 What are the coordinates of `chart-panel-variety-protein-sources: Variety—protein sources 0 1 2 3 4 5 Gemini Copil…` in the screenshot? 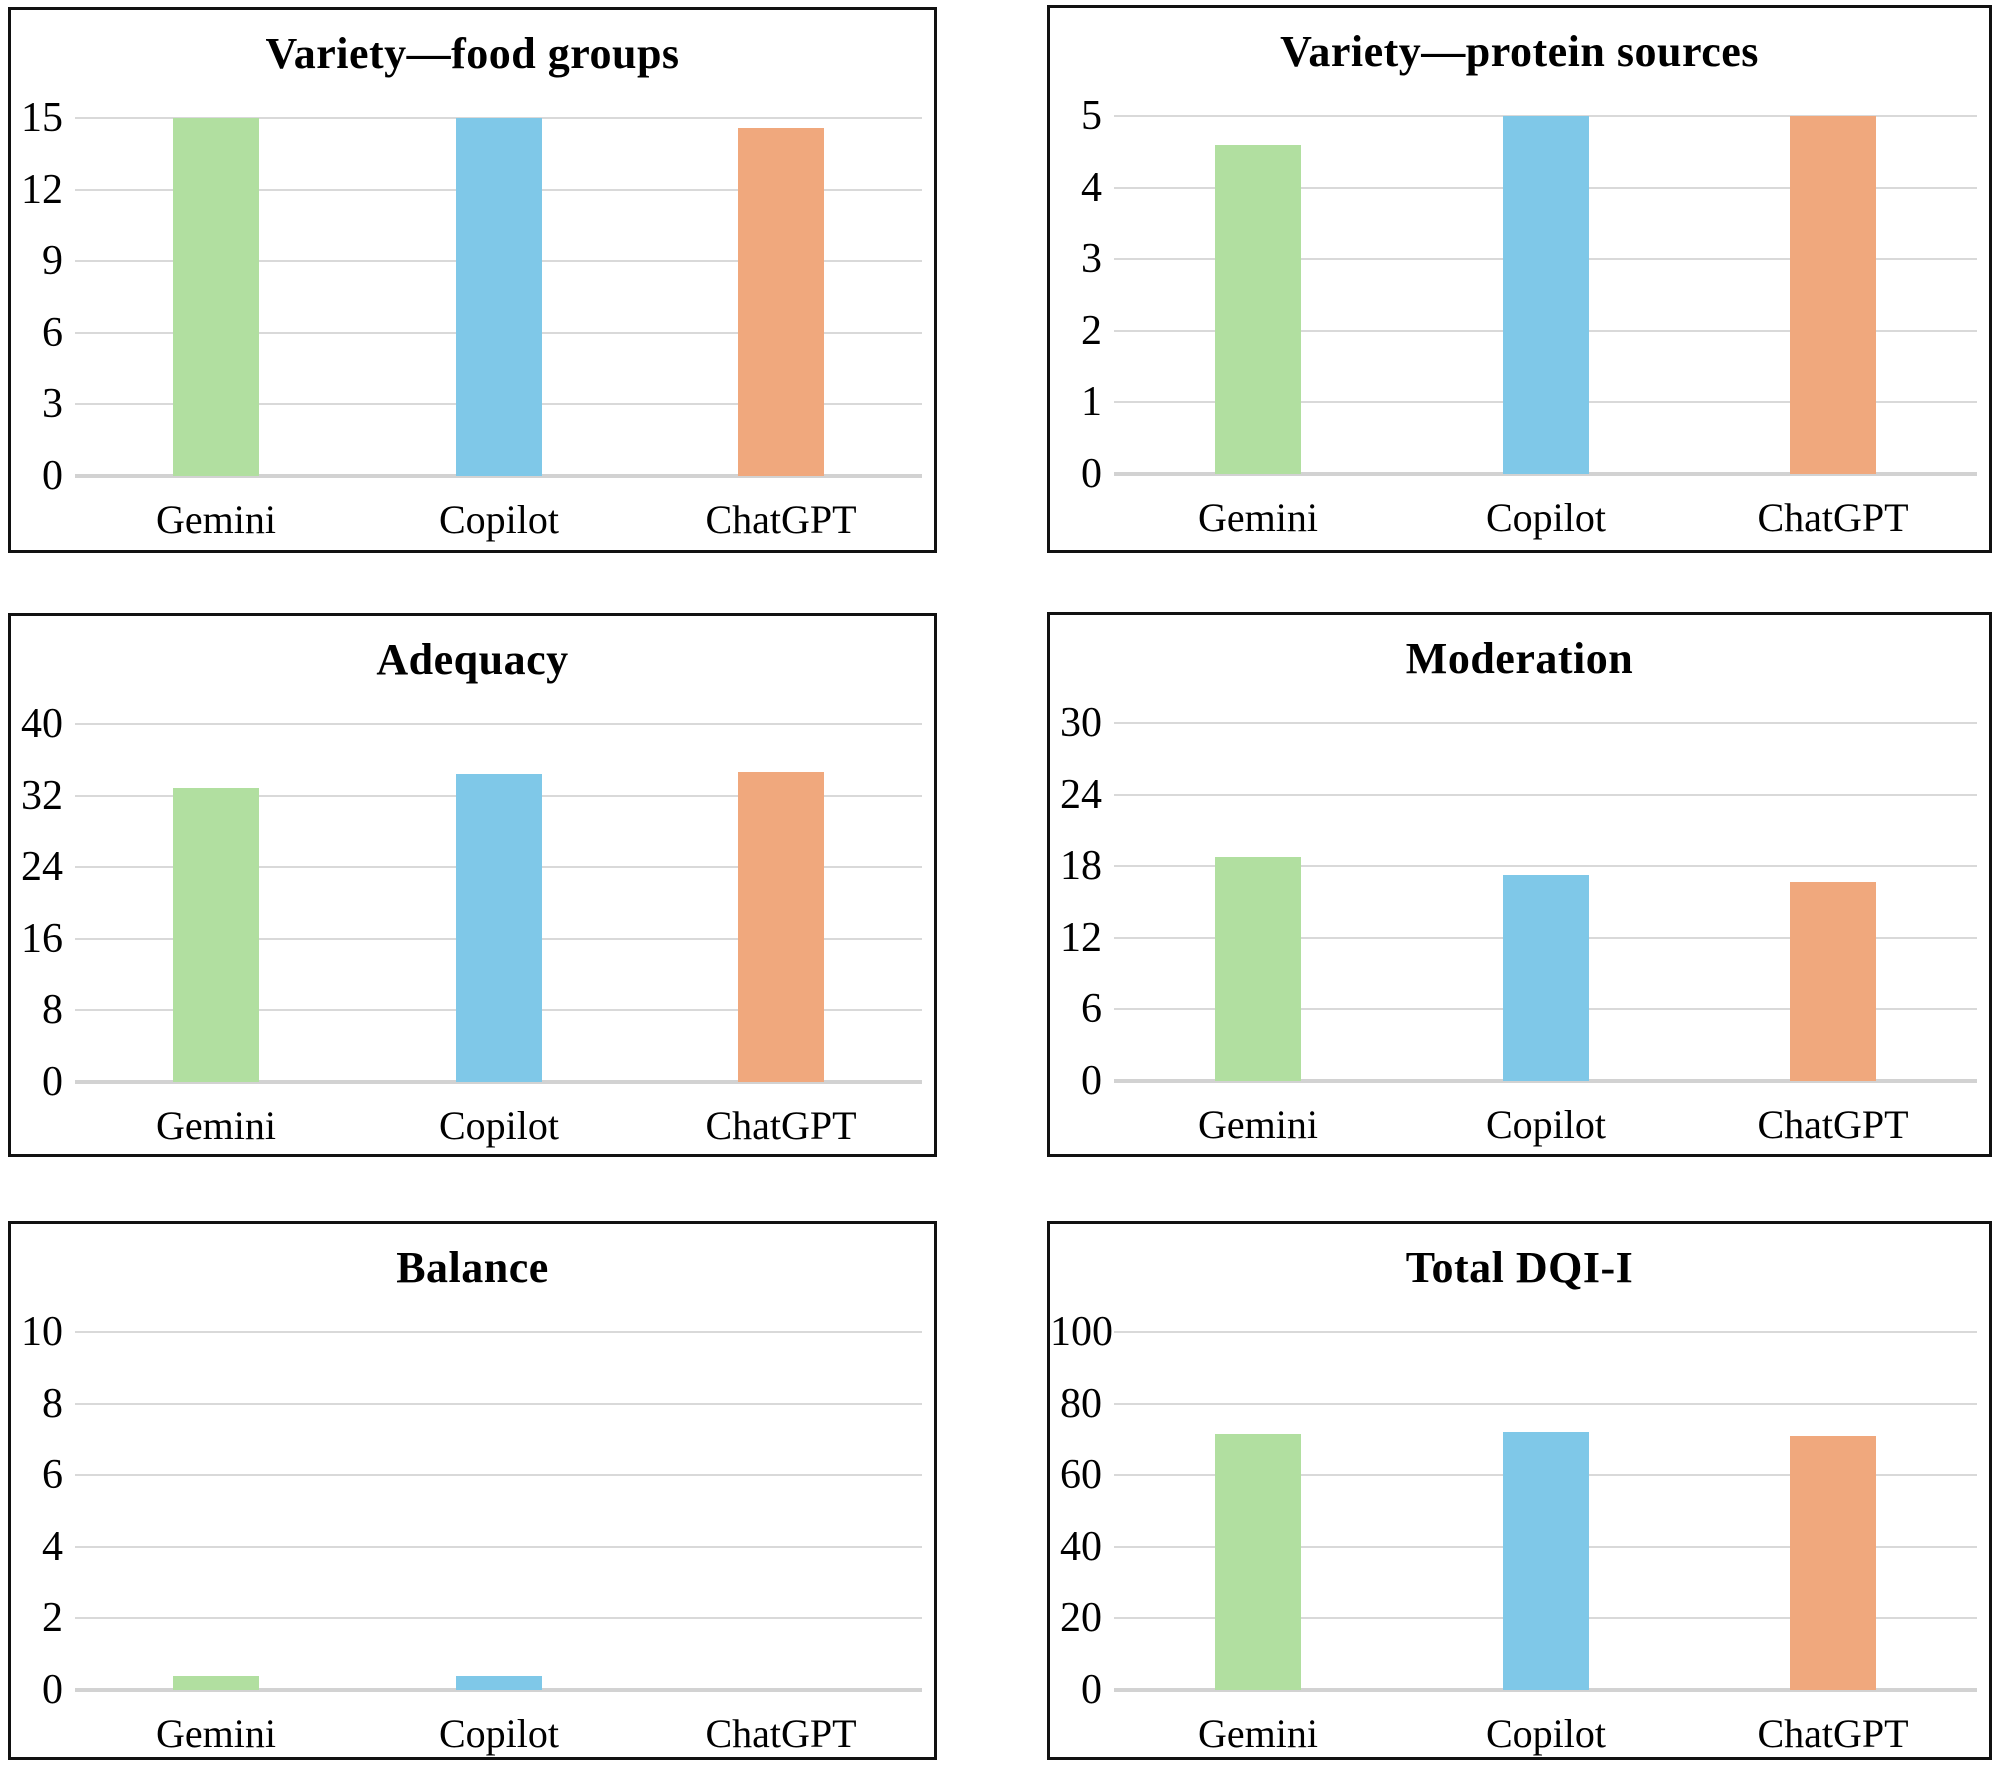 It's located at (1519, 279).